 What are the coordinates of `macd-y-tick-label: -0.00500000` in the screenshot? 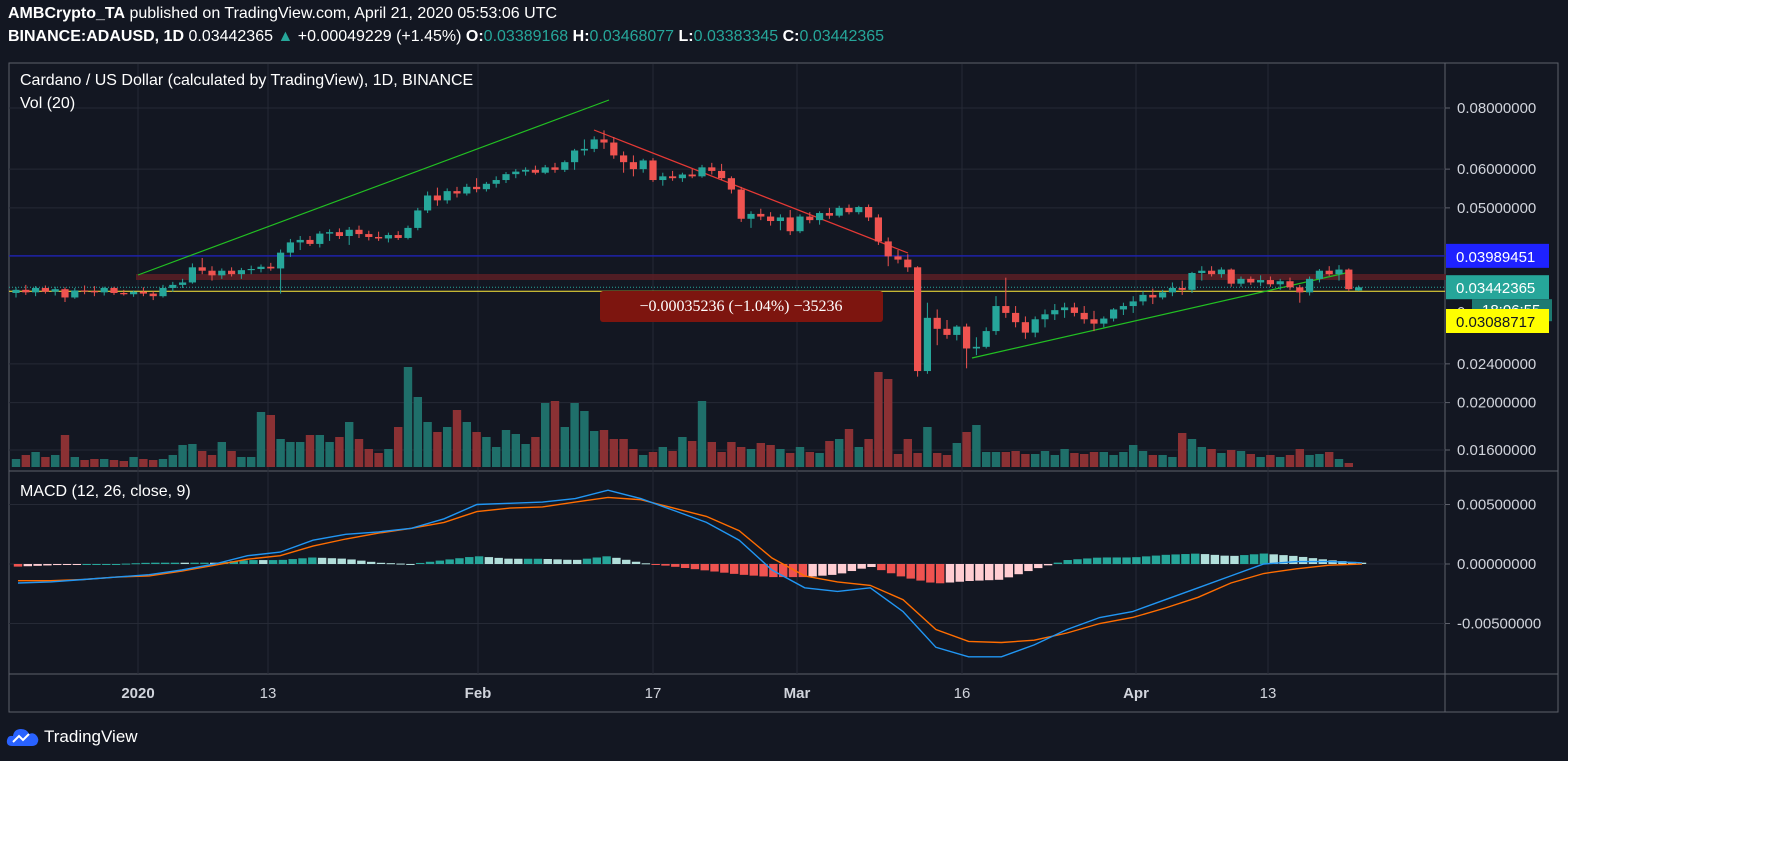 It's located at (1499, 624).